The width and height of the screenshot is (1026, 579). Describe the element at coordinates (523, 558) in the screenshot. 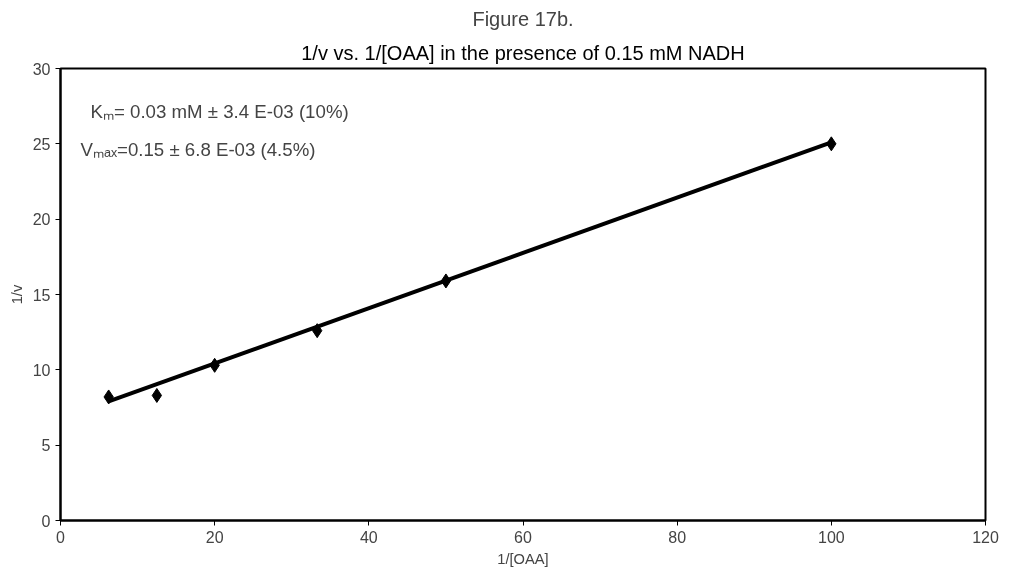

I see `x-axis-title: 1/[OAA]` at that location.